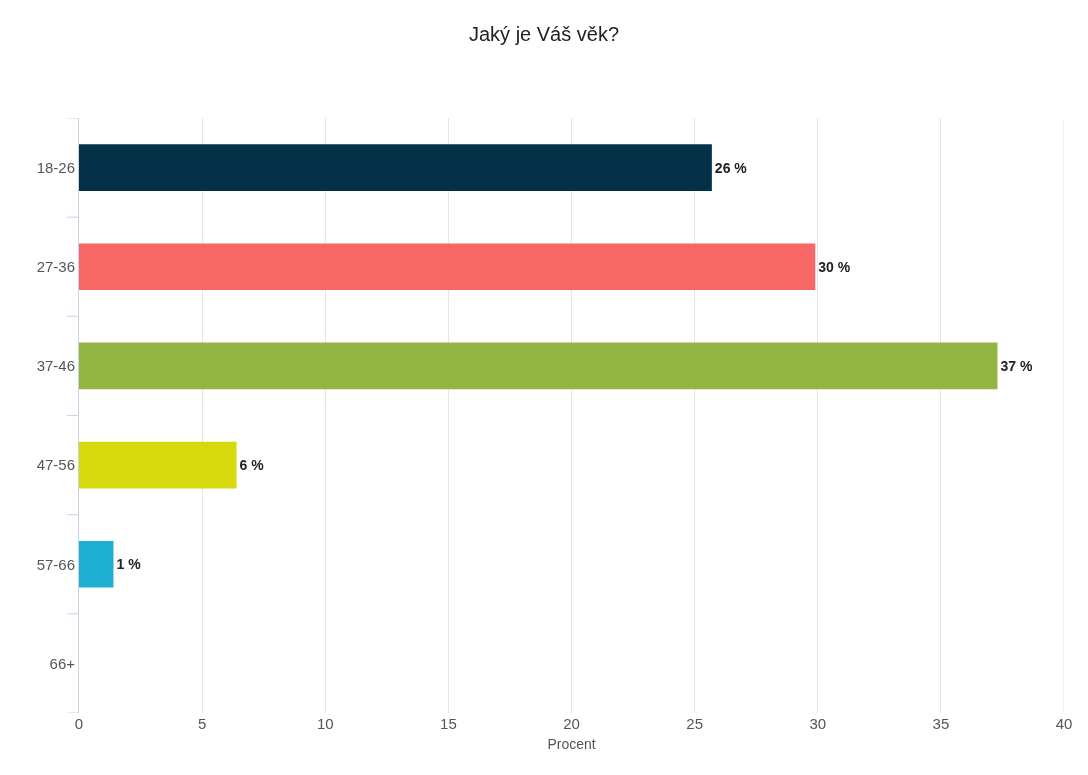 This screenshot has width=1088, height=775. Describe the element at coordinates (571, 744) in the screenshot. I see `x-axis-title: Procent` at that location.